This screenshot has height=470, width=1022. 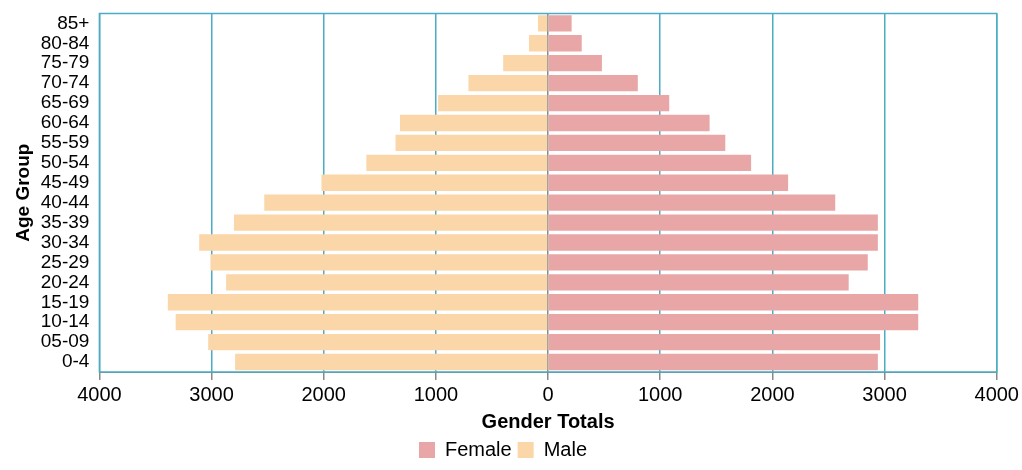 I want to click on y-tick-label: 55-59, so click(x=65, y=142).